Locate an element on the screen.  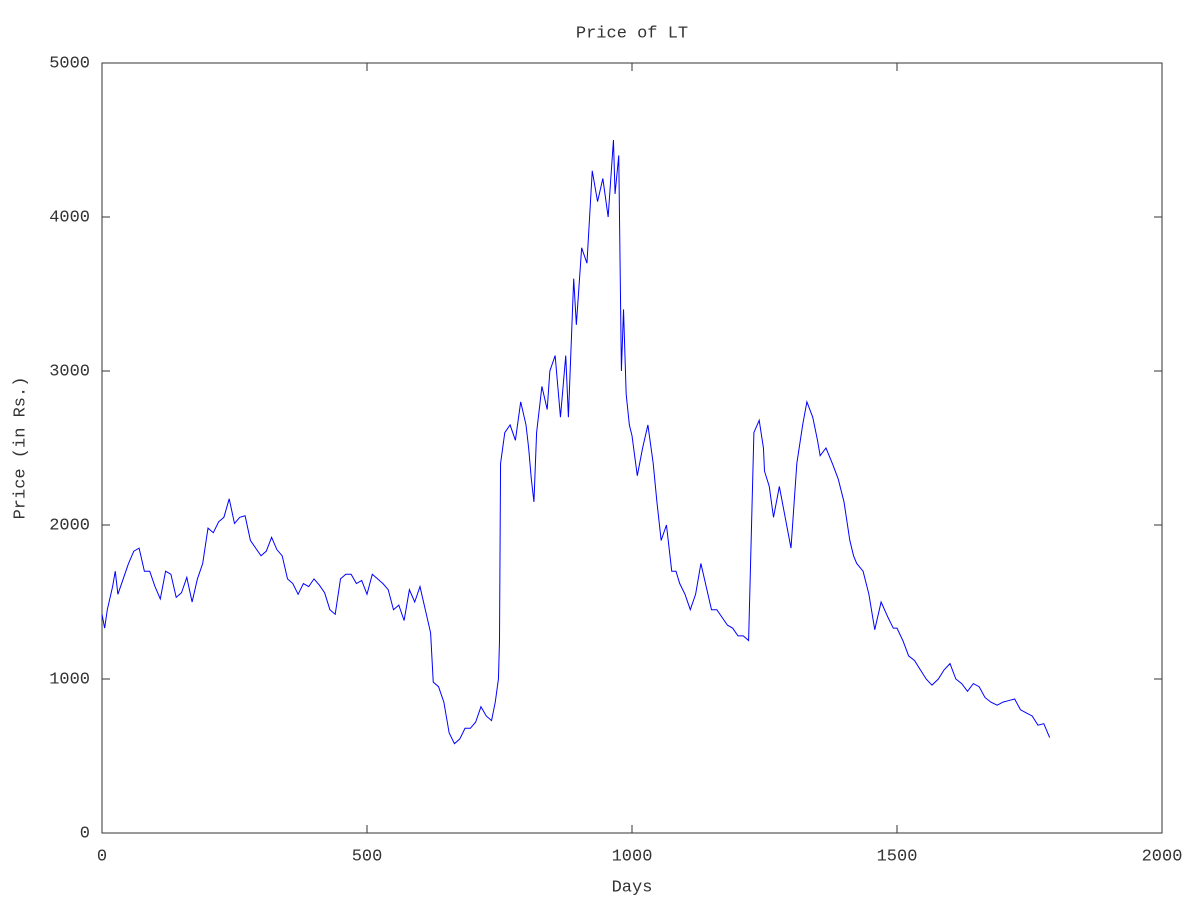
y-tick-label: 0 is located at coordinates (85, 833).